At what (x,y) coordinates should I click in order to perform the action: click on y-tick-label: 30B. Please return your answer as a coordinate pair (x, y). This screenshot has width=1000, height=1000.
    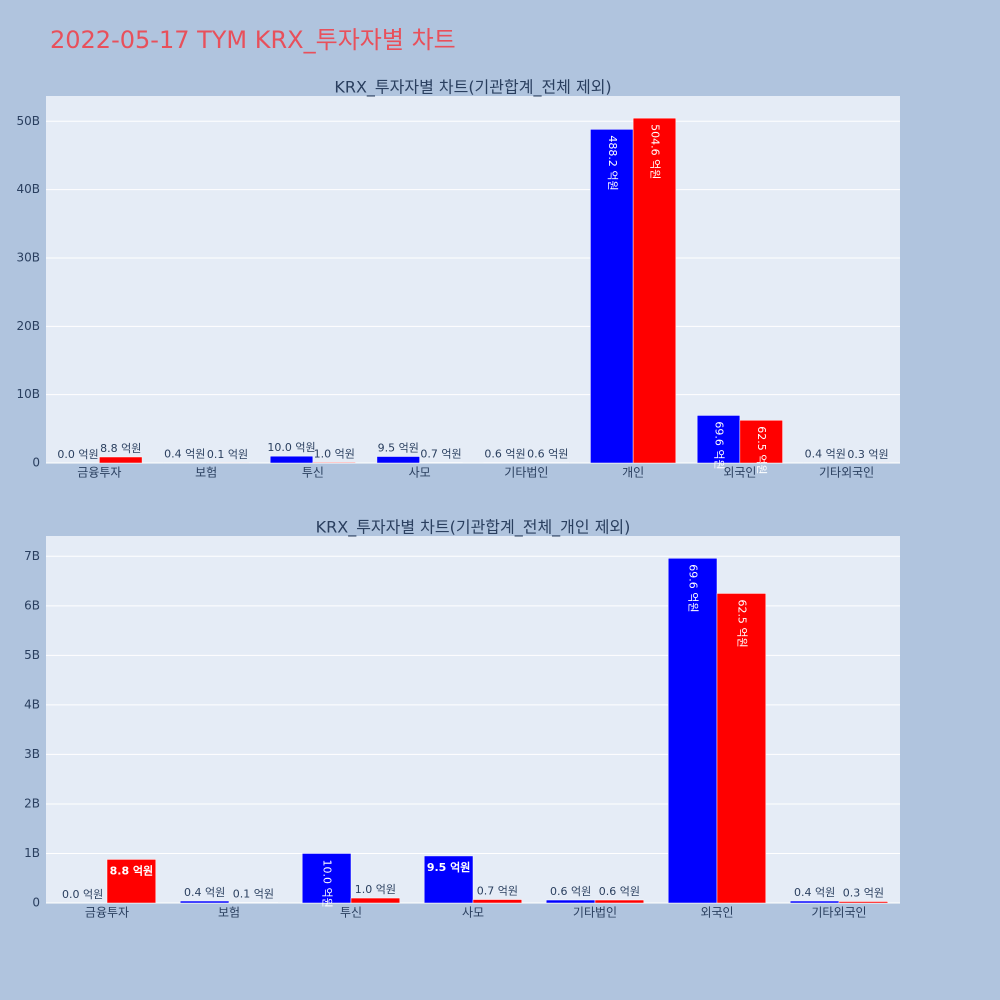
    Looking at the image, I should click on (28, 257).